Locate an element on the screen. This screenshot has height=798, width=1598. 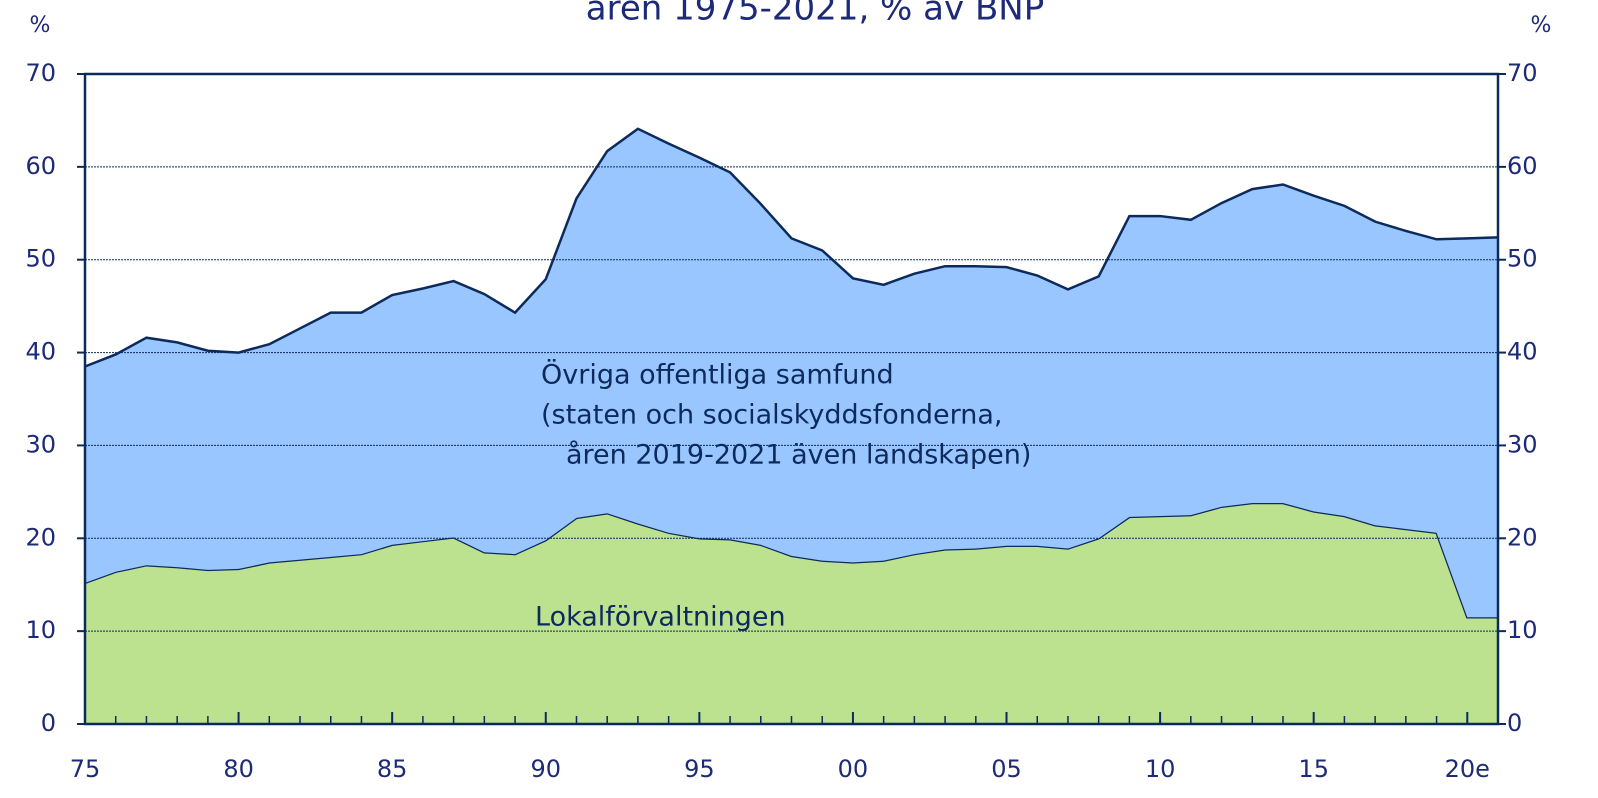
y-tick-label: 40 is located at coordinates (40, 352).